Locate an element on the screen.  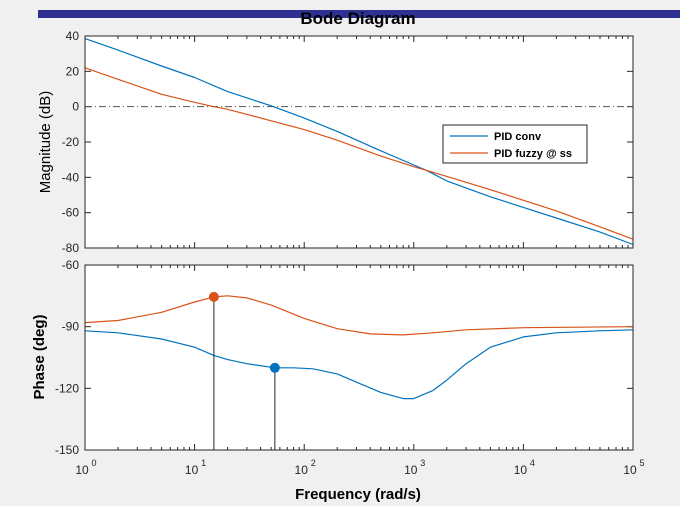
x-tick-label-exponent: 1 is located at coordinates (203, 463).